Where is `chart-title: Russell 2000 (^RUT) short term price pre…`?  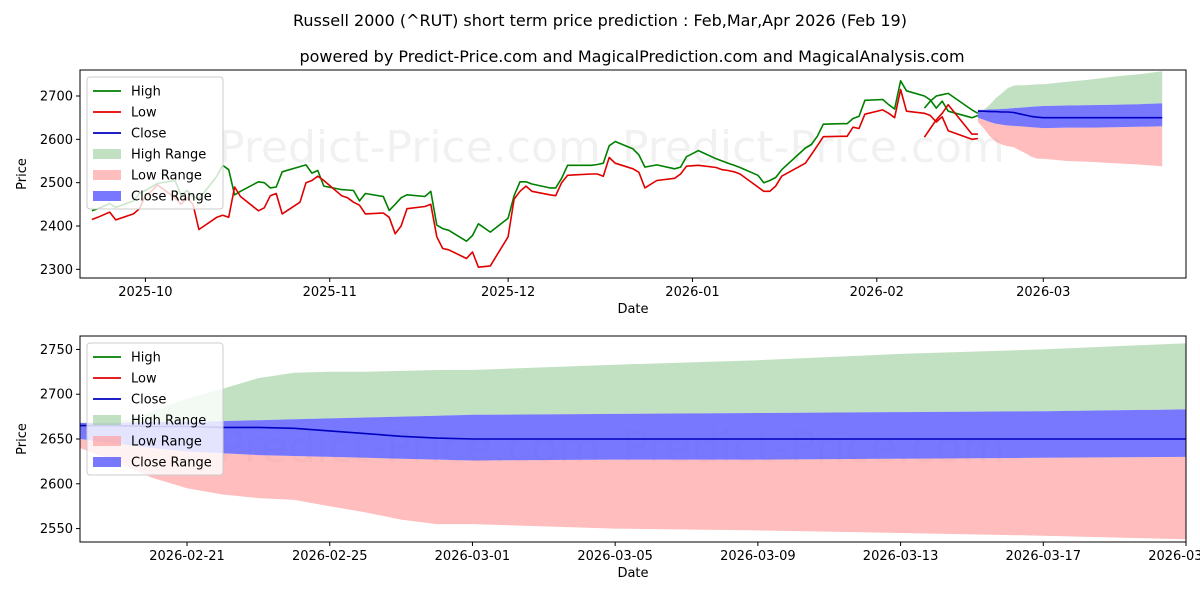 chart-title: Russell 2000 (^RUT) short term price pre… is located at coordinates (600, 20).